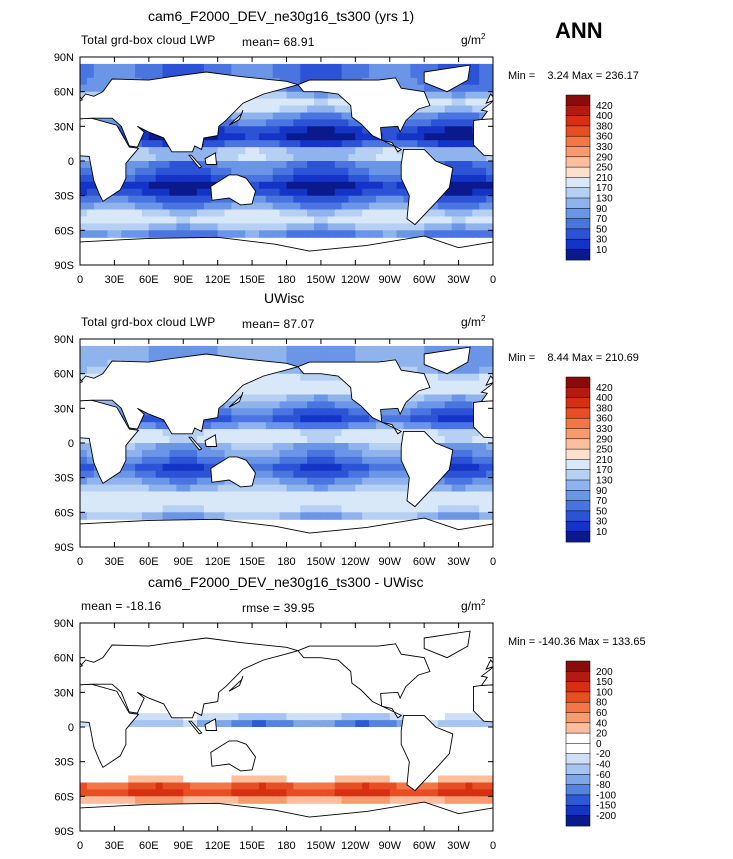 The height and width of the screenshot is (859, 733). I want to click on colorbar-label: 30, so click(602, 522).